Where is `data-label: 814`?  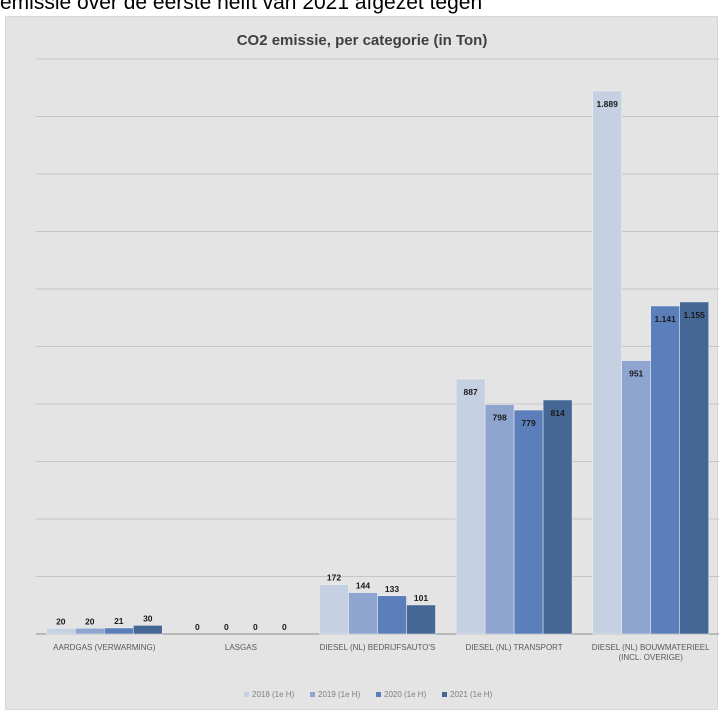
data-label: 814 is located at coordinates (558, 413).